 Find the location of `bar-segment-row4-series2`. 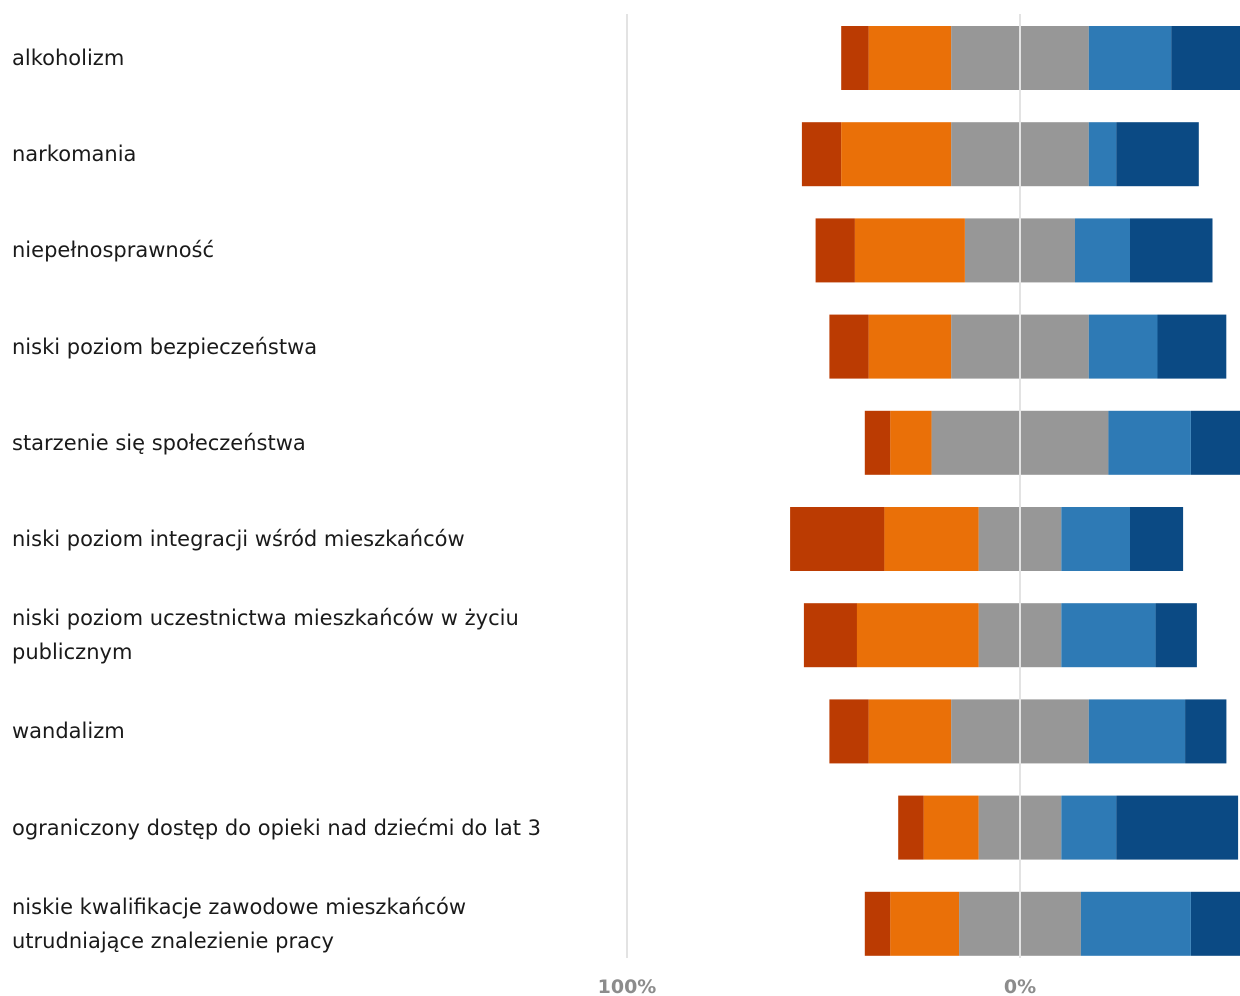

bar-segment-row4-series2 is located at coordinates (910, 346).